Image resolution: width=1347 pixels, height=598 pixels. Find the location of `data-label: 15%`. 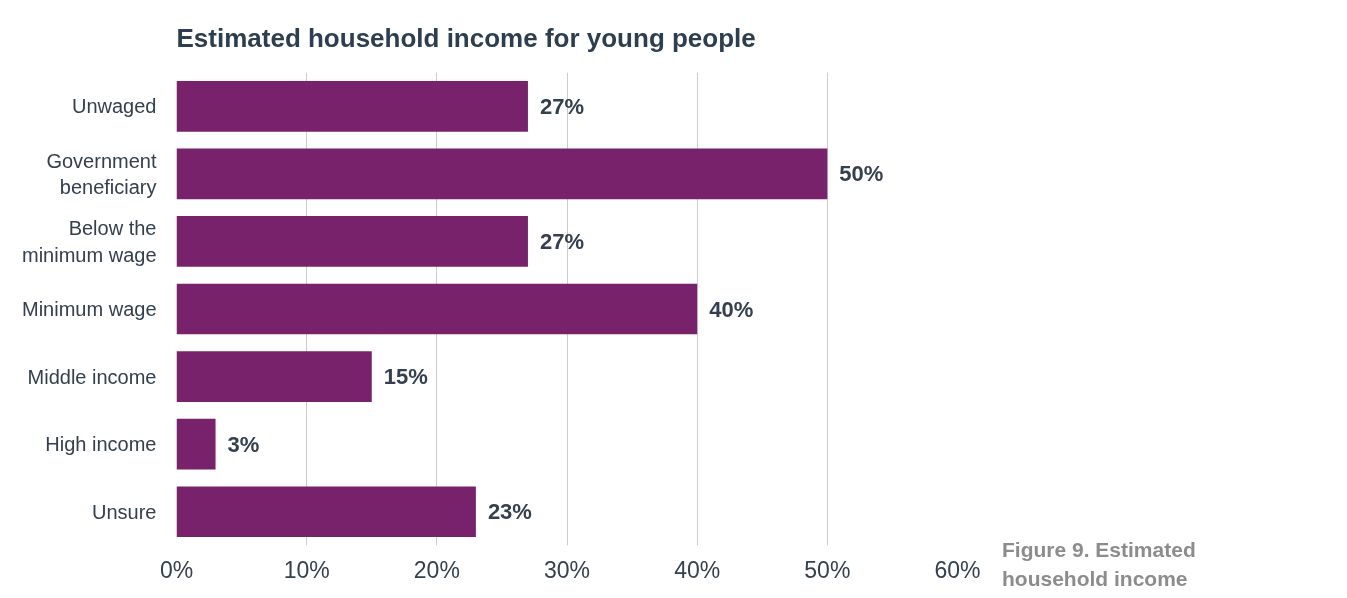

data-label: 15% is located at coordinates (405, 377).